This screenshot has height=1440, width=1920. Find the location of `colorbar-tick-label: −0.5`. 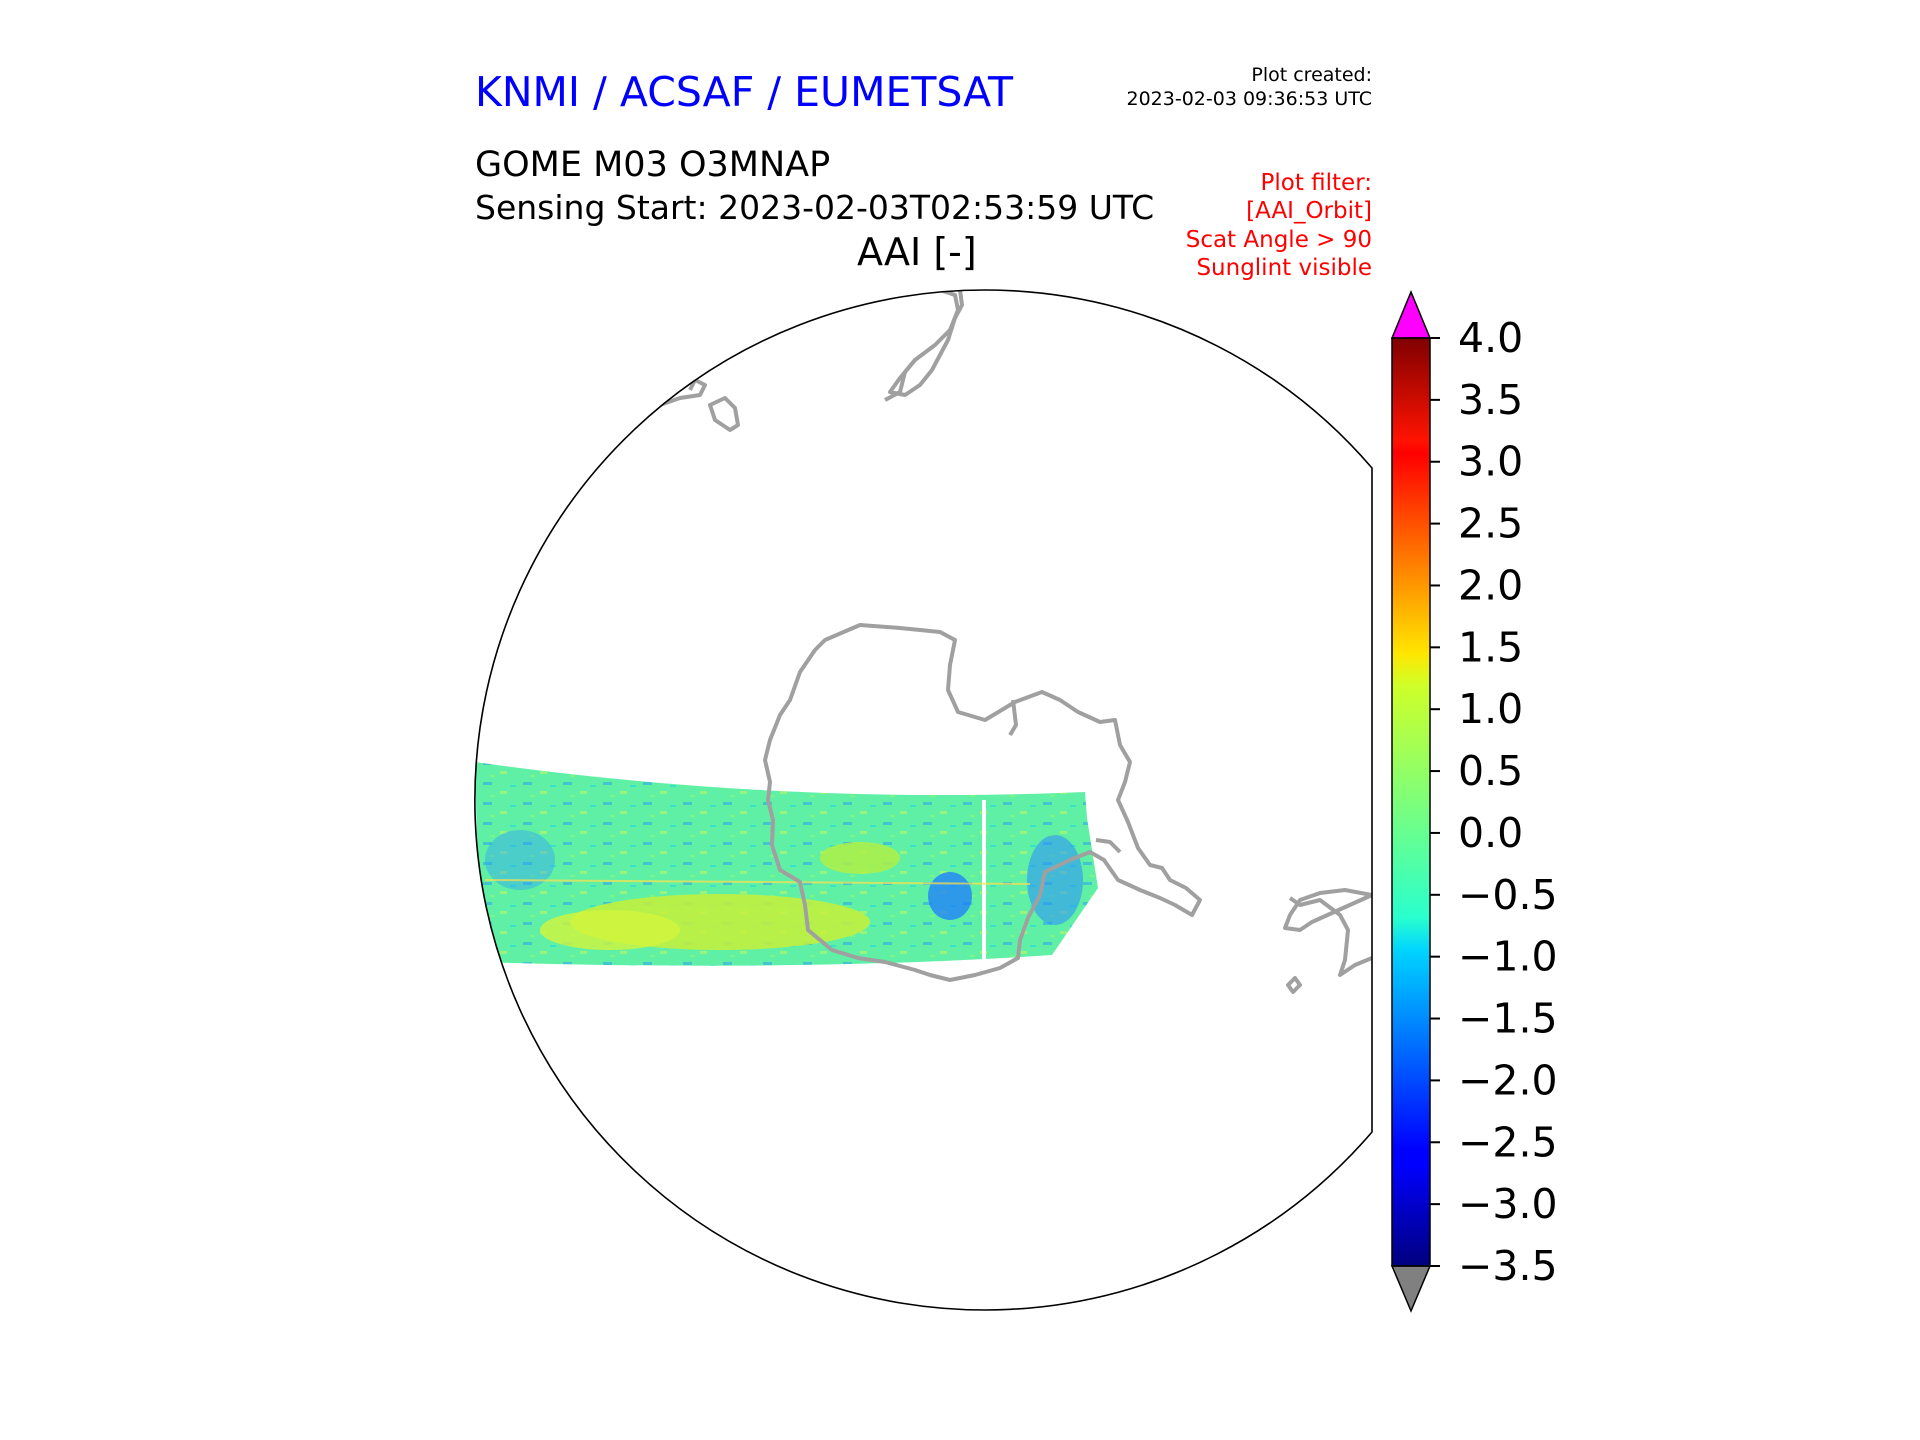

colorbar-tick-label: −0.5 is located at coordinates (1508, 895).